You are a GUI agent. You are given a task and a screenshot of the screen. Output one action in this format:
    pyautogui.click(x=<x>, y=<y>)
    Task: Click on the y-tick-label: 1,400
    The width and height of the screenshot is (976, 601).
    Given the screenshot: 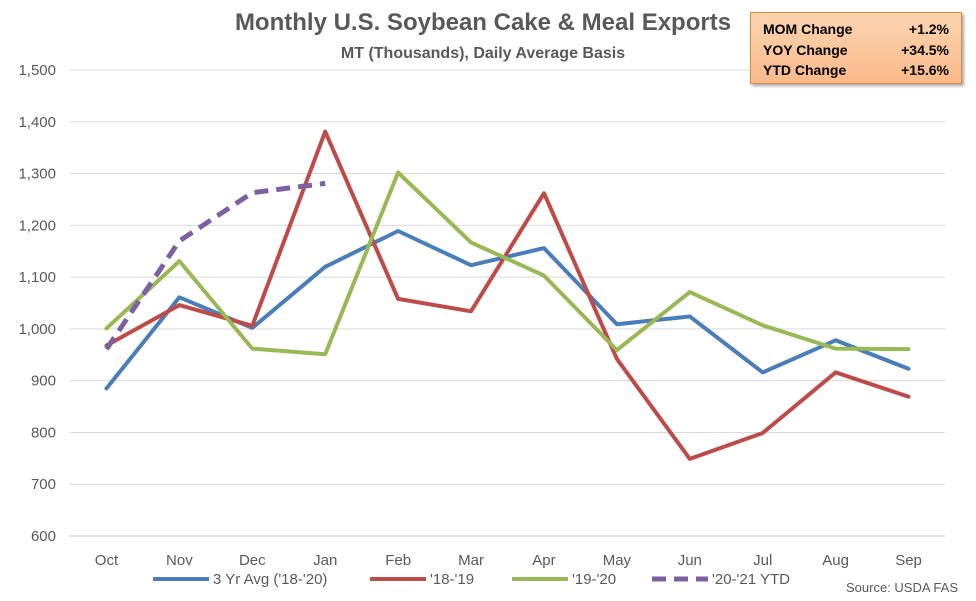 What is the action you would take?
    pyautogui.click(x=37, y=122)
    